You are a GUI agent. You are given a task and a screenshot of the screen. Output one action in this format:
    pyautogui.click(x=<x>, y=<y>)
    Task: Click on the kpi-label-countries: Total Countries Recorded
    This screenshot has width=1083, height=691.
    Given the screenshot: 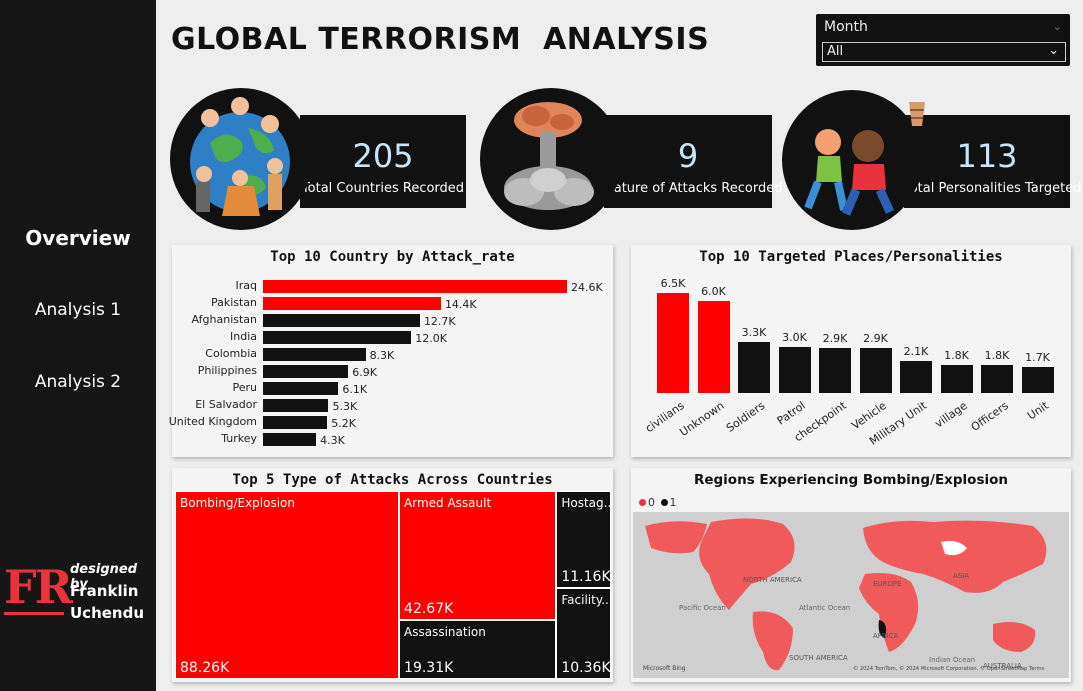 What is the action you would take?
    pyautogui.click(x=383, y=188)
    